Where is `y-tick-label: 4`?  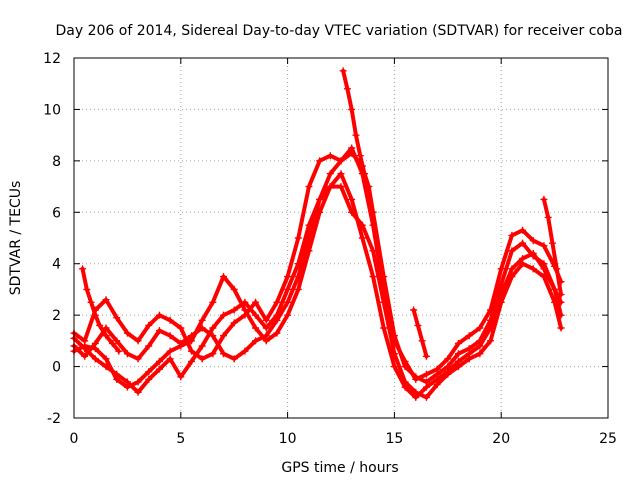
y-tick-label: 4 is located at coordinates (56, 265).